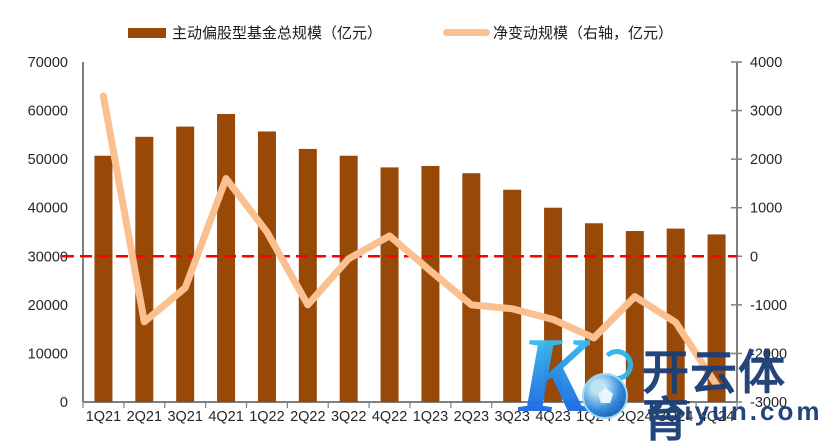 Image resolution: width=820 pixels, height=444 pixels. Describe the element at coordinates (716, 417) in the screenshot. I see `x-axis-label-4Q24: 4Q24` at that location.